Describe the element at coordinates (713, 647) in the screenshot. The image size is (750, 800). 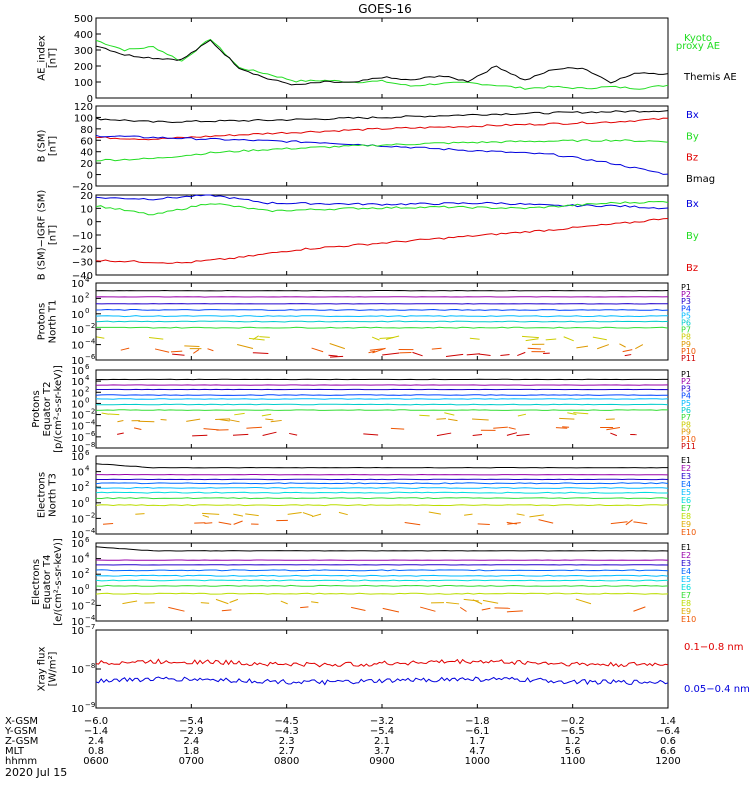
I see `legend-label: 0.1−0.8 nm` at that location.